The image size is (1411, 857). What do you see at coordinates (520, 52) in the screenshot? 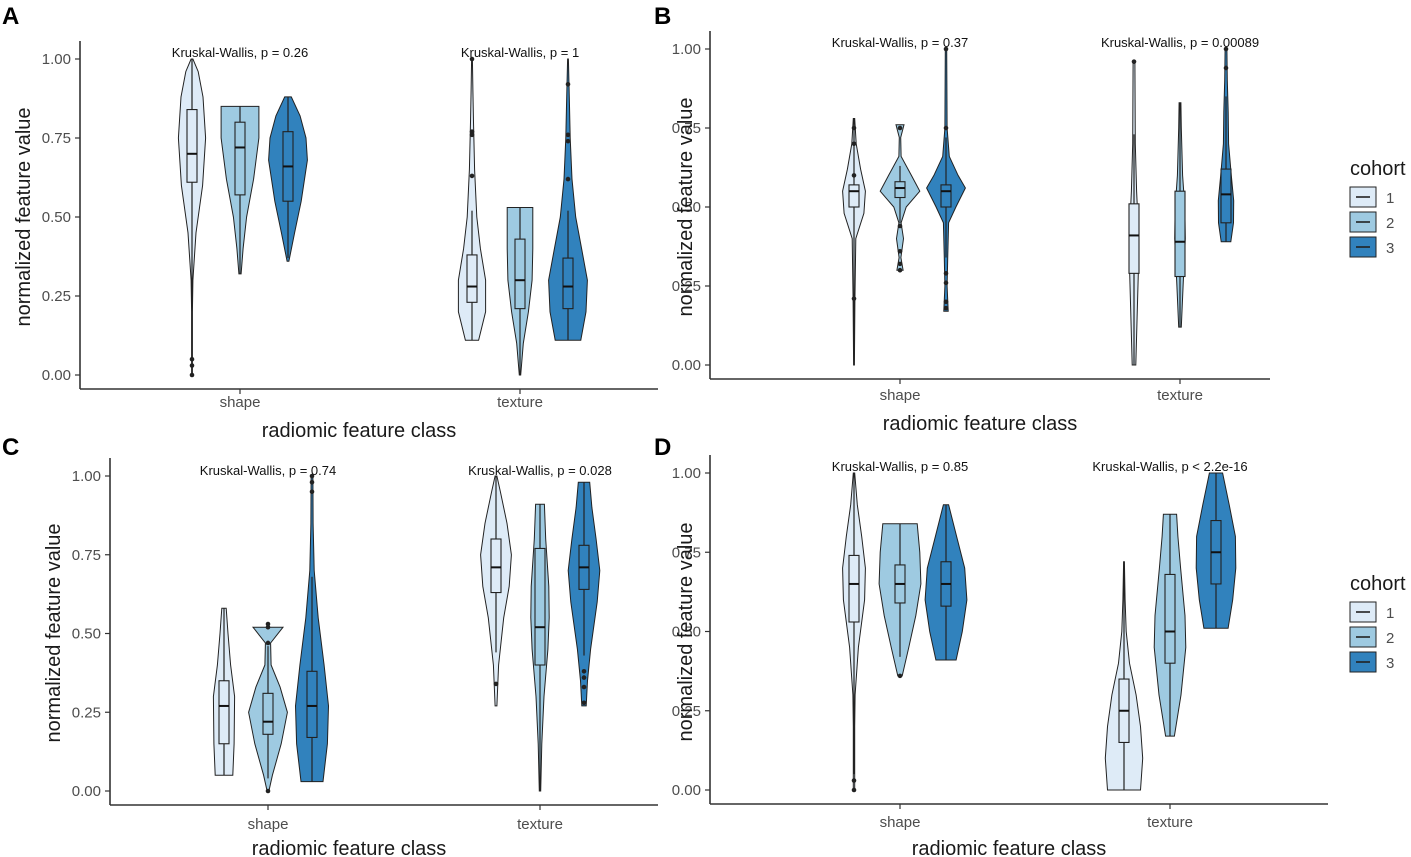
I see `kruskal-wallis-annotation: Kruskal-Wallis, p = 1` at bounding box center [520, 52].